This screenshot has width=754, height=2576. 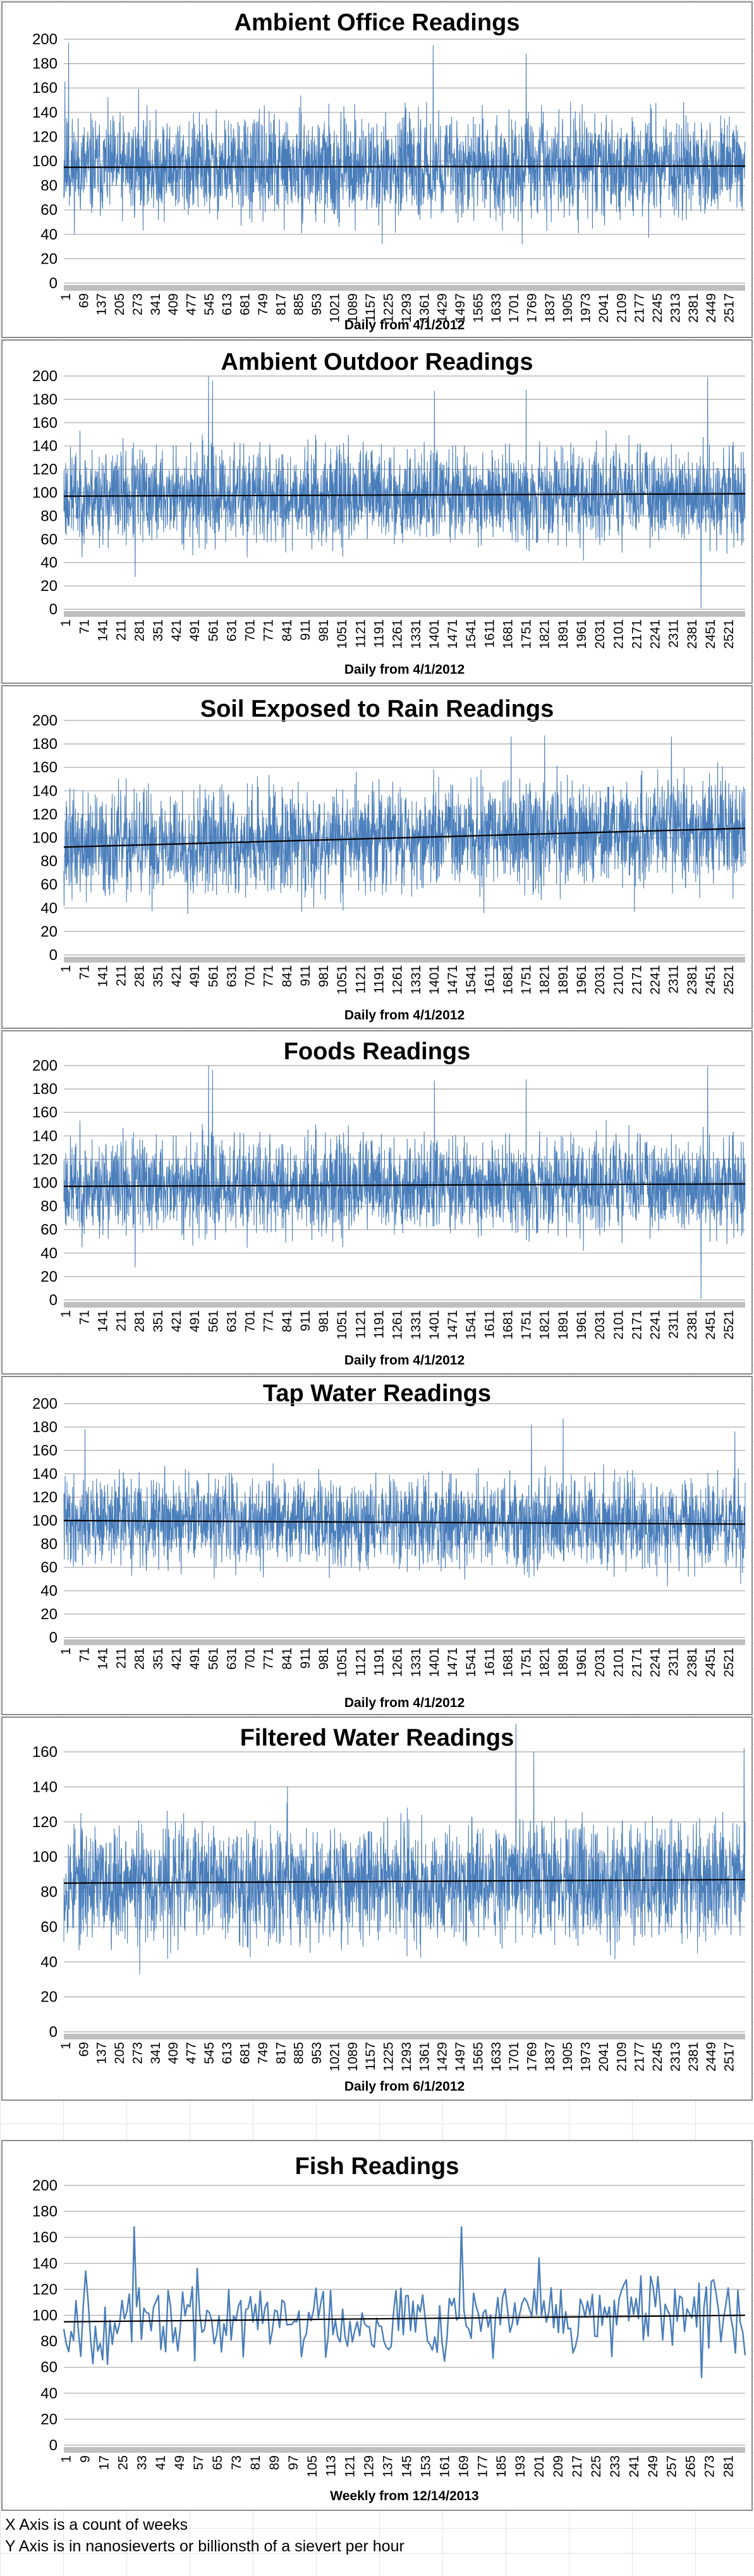 What do you see at coordinates (231, 1321) in the screenshot?
I see `x-tick-label: 631` at bounding box center [231, 1321].